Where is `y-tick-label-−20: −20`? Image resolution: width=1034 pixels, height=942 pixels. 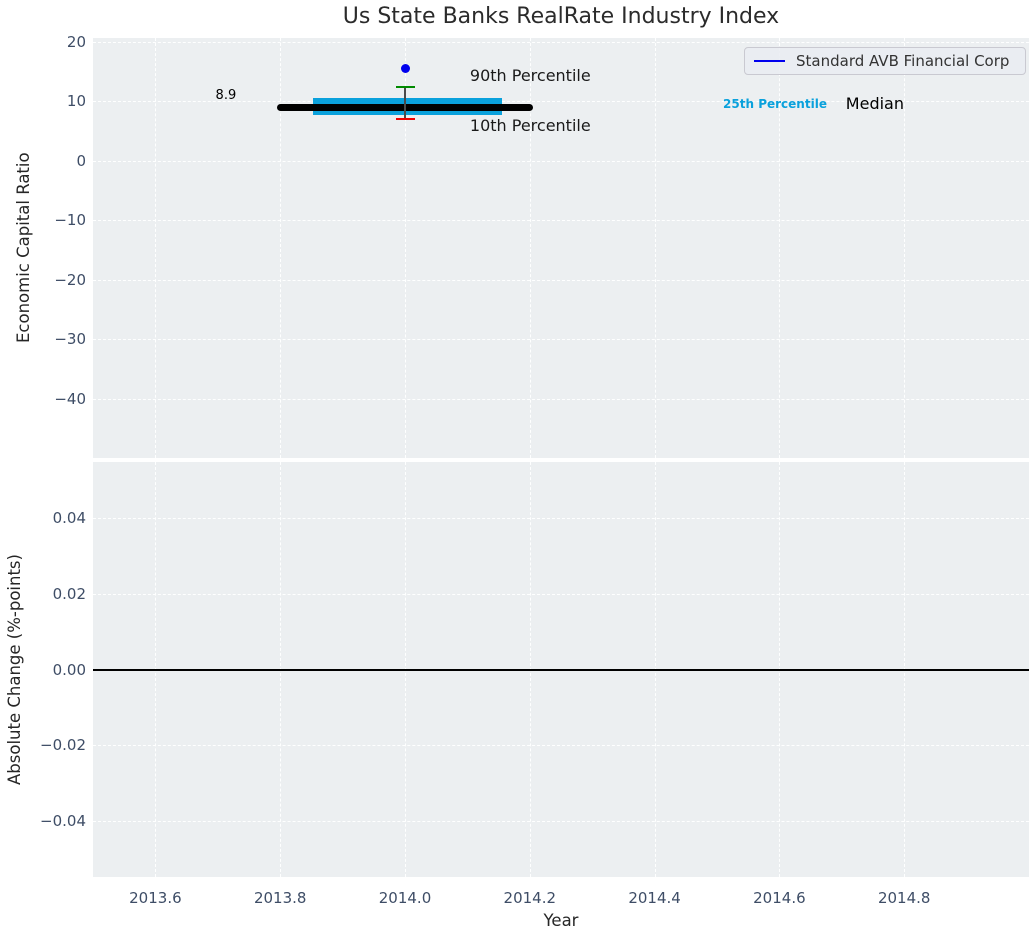
y-tick-label-−20: −20 is located at coordinates (70, 279).